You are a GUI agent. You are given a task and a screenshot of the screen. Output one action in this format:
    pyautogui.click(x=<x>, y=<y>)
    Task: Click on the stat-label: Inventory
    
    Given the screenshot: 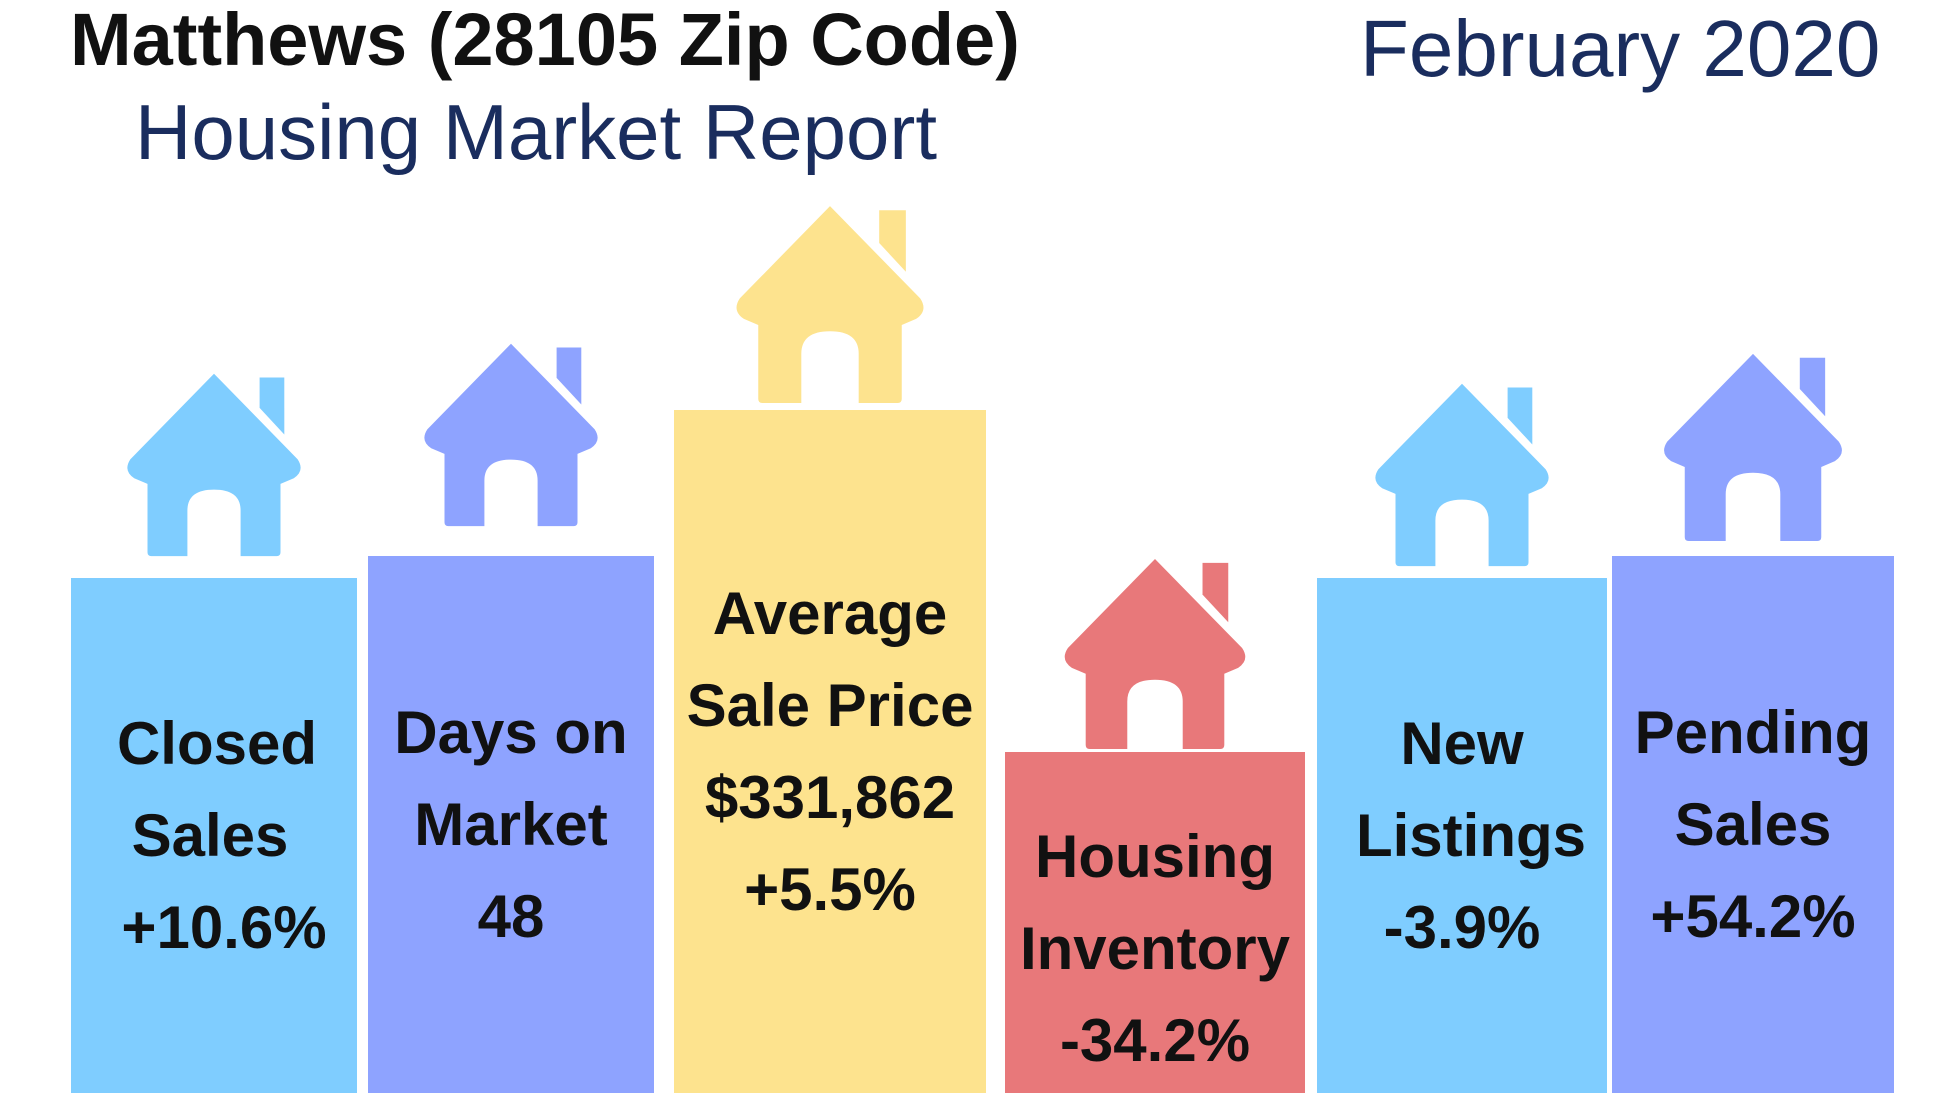 What is the action you would take?
    pyautogui.click(x=1155, y=948)
    